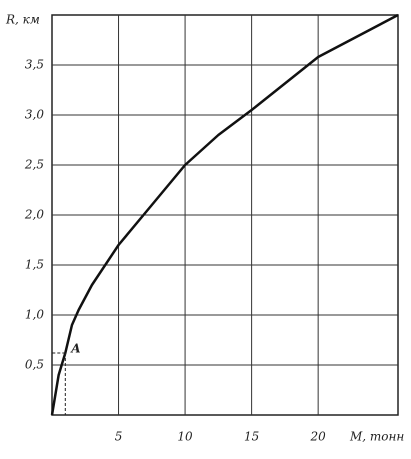  What do you see at coordinates (185, 437) in the screenshot?
I see `x-tick-label: 10` at bounding box center [185, 437].